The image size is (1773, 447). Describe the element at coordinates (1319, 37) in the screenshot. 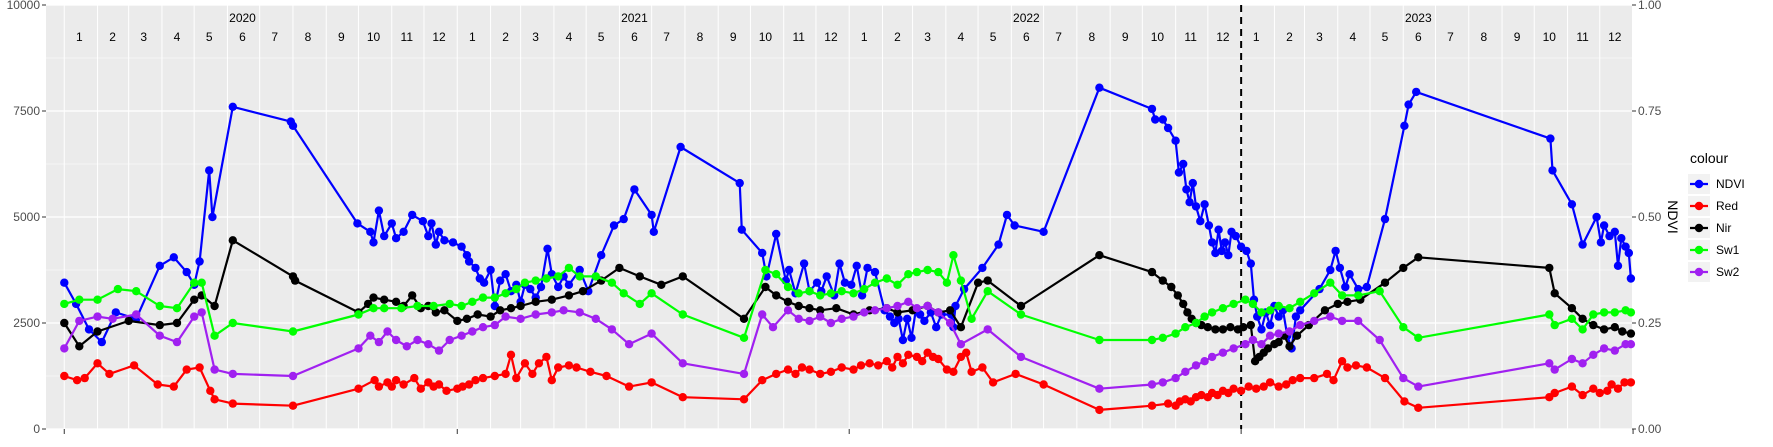

I see `month-label: 3` at that location.